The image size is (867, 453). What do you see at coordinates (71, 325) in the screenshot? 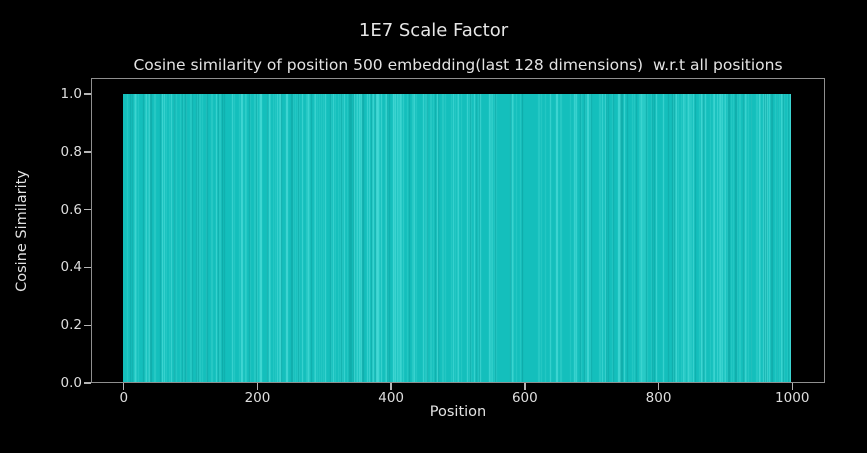
I see `y-tick-label: 0.2` at bounding box center [71, 325].